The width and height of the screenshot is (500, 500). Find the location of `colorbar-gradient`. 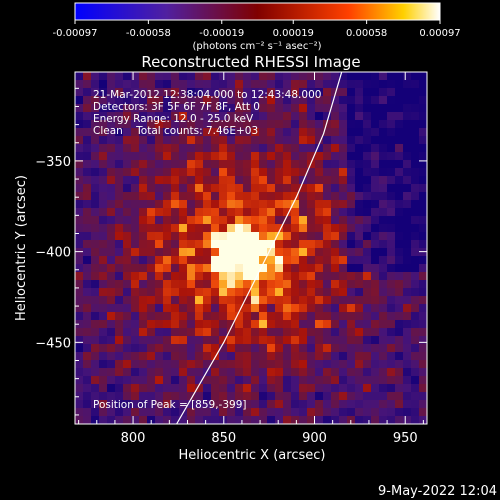

colorbar-gradient is located at coordinates (257, 11).